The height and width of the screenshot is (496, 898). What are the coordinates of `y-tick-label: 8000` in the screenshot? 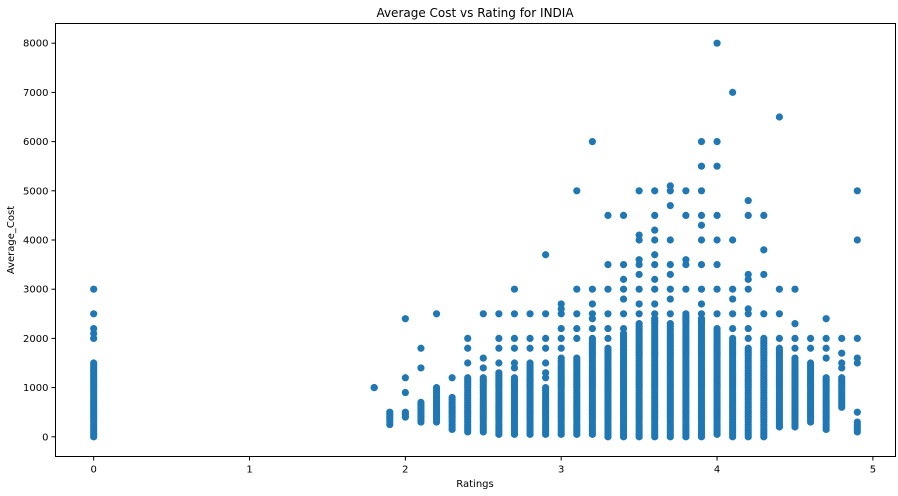 It's located at (35, 44).